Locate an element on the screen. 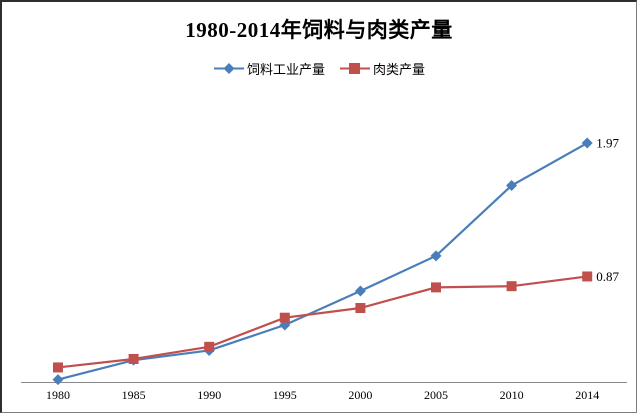 Image resolution: width=640 pixels, height=419 pixels. chart-title: 1980-2014年饲料与肉类产量 is located at coordinates (319, 30).